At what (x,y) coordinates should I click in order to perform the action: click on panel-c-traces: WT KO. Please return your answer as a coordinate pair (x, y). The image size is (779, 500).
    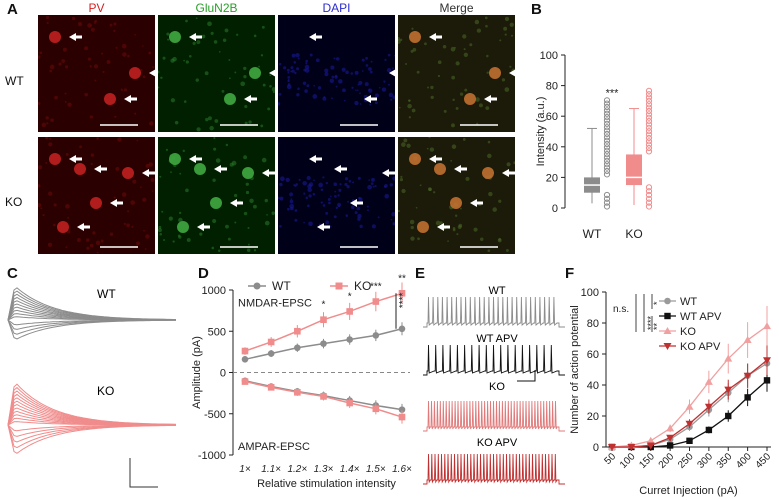
    Looking at the image, I should click on (92, 387).